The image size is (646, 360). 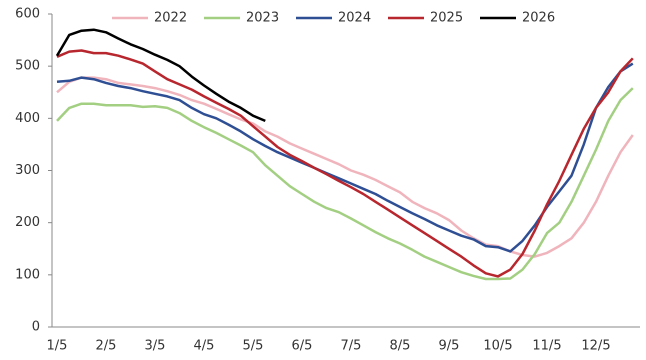 What do you see at coordinates (497, 346) in the screenshot?
I see `x-tick-label: 10/5` at bounding box center [497, 346].